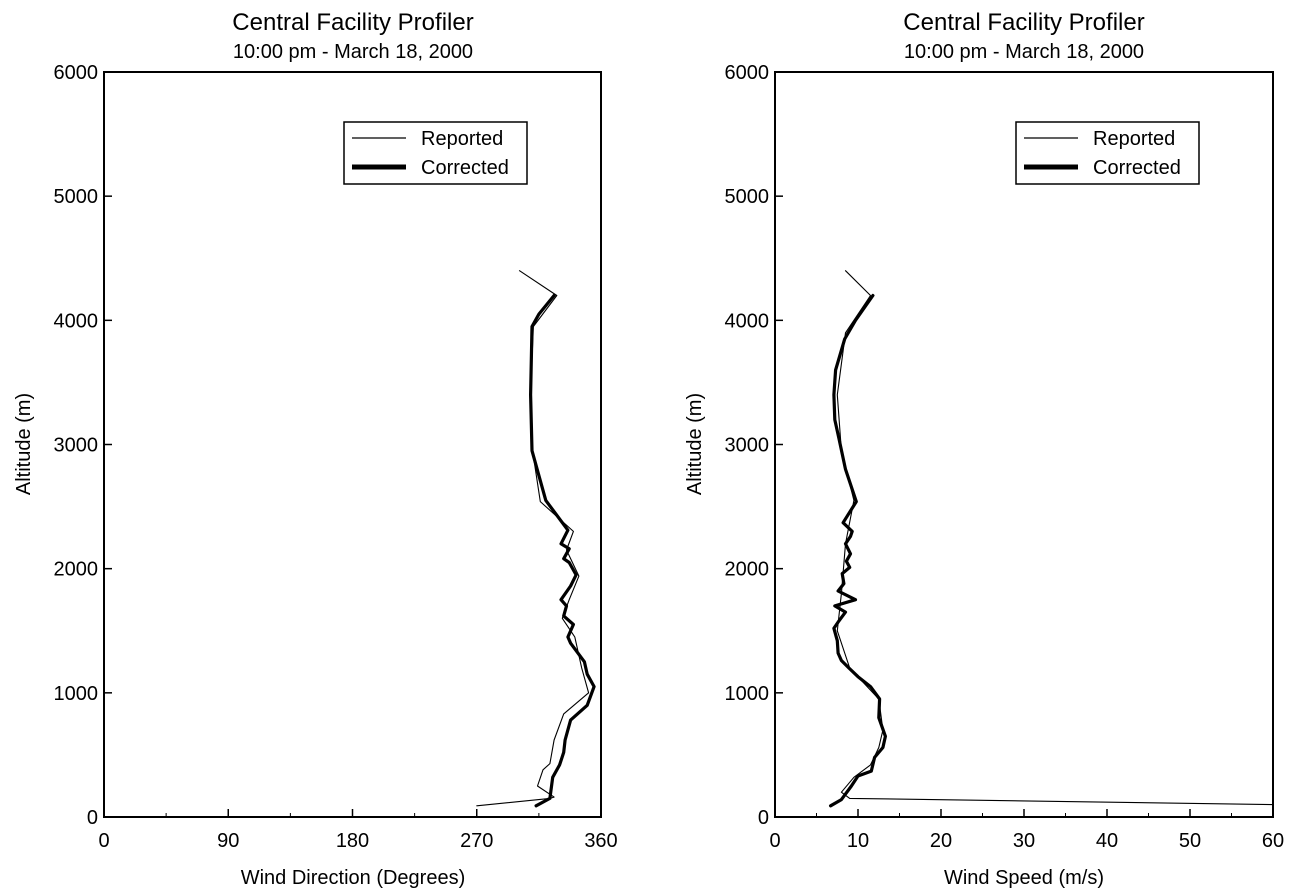 This screenshot has width=1299, height=895. Describe the element at coordinates (352, 841) in the screenshot. I see `x-tick-label: 180` at that location.